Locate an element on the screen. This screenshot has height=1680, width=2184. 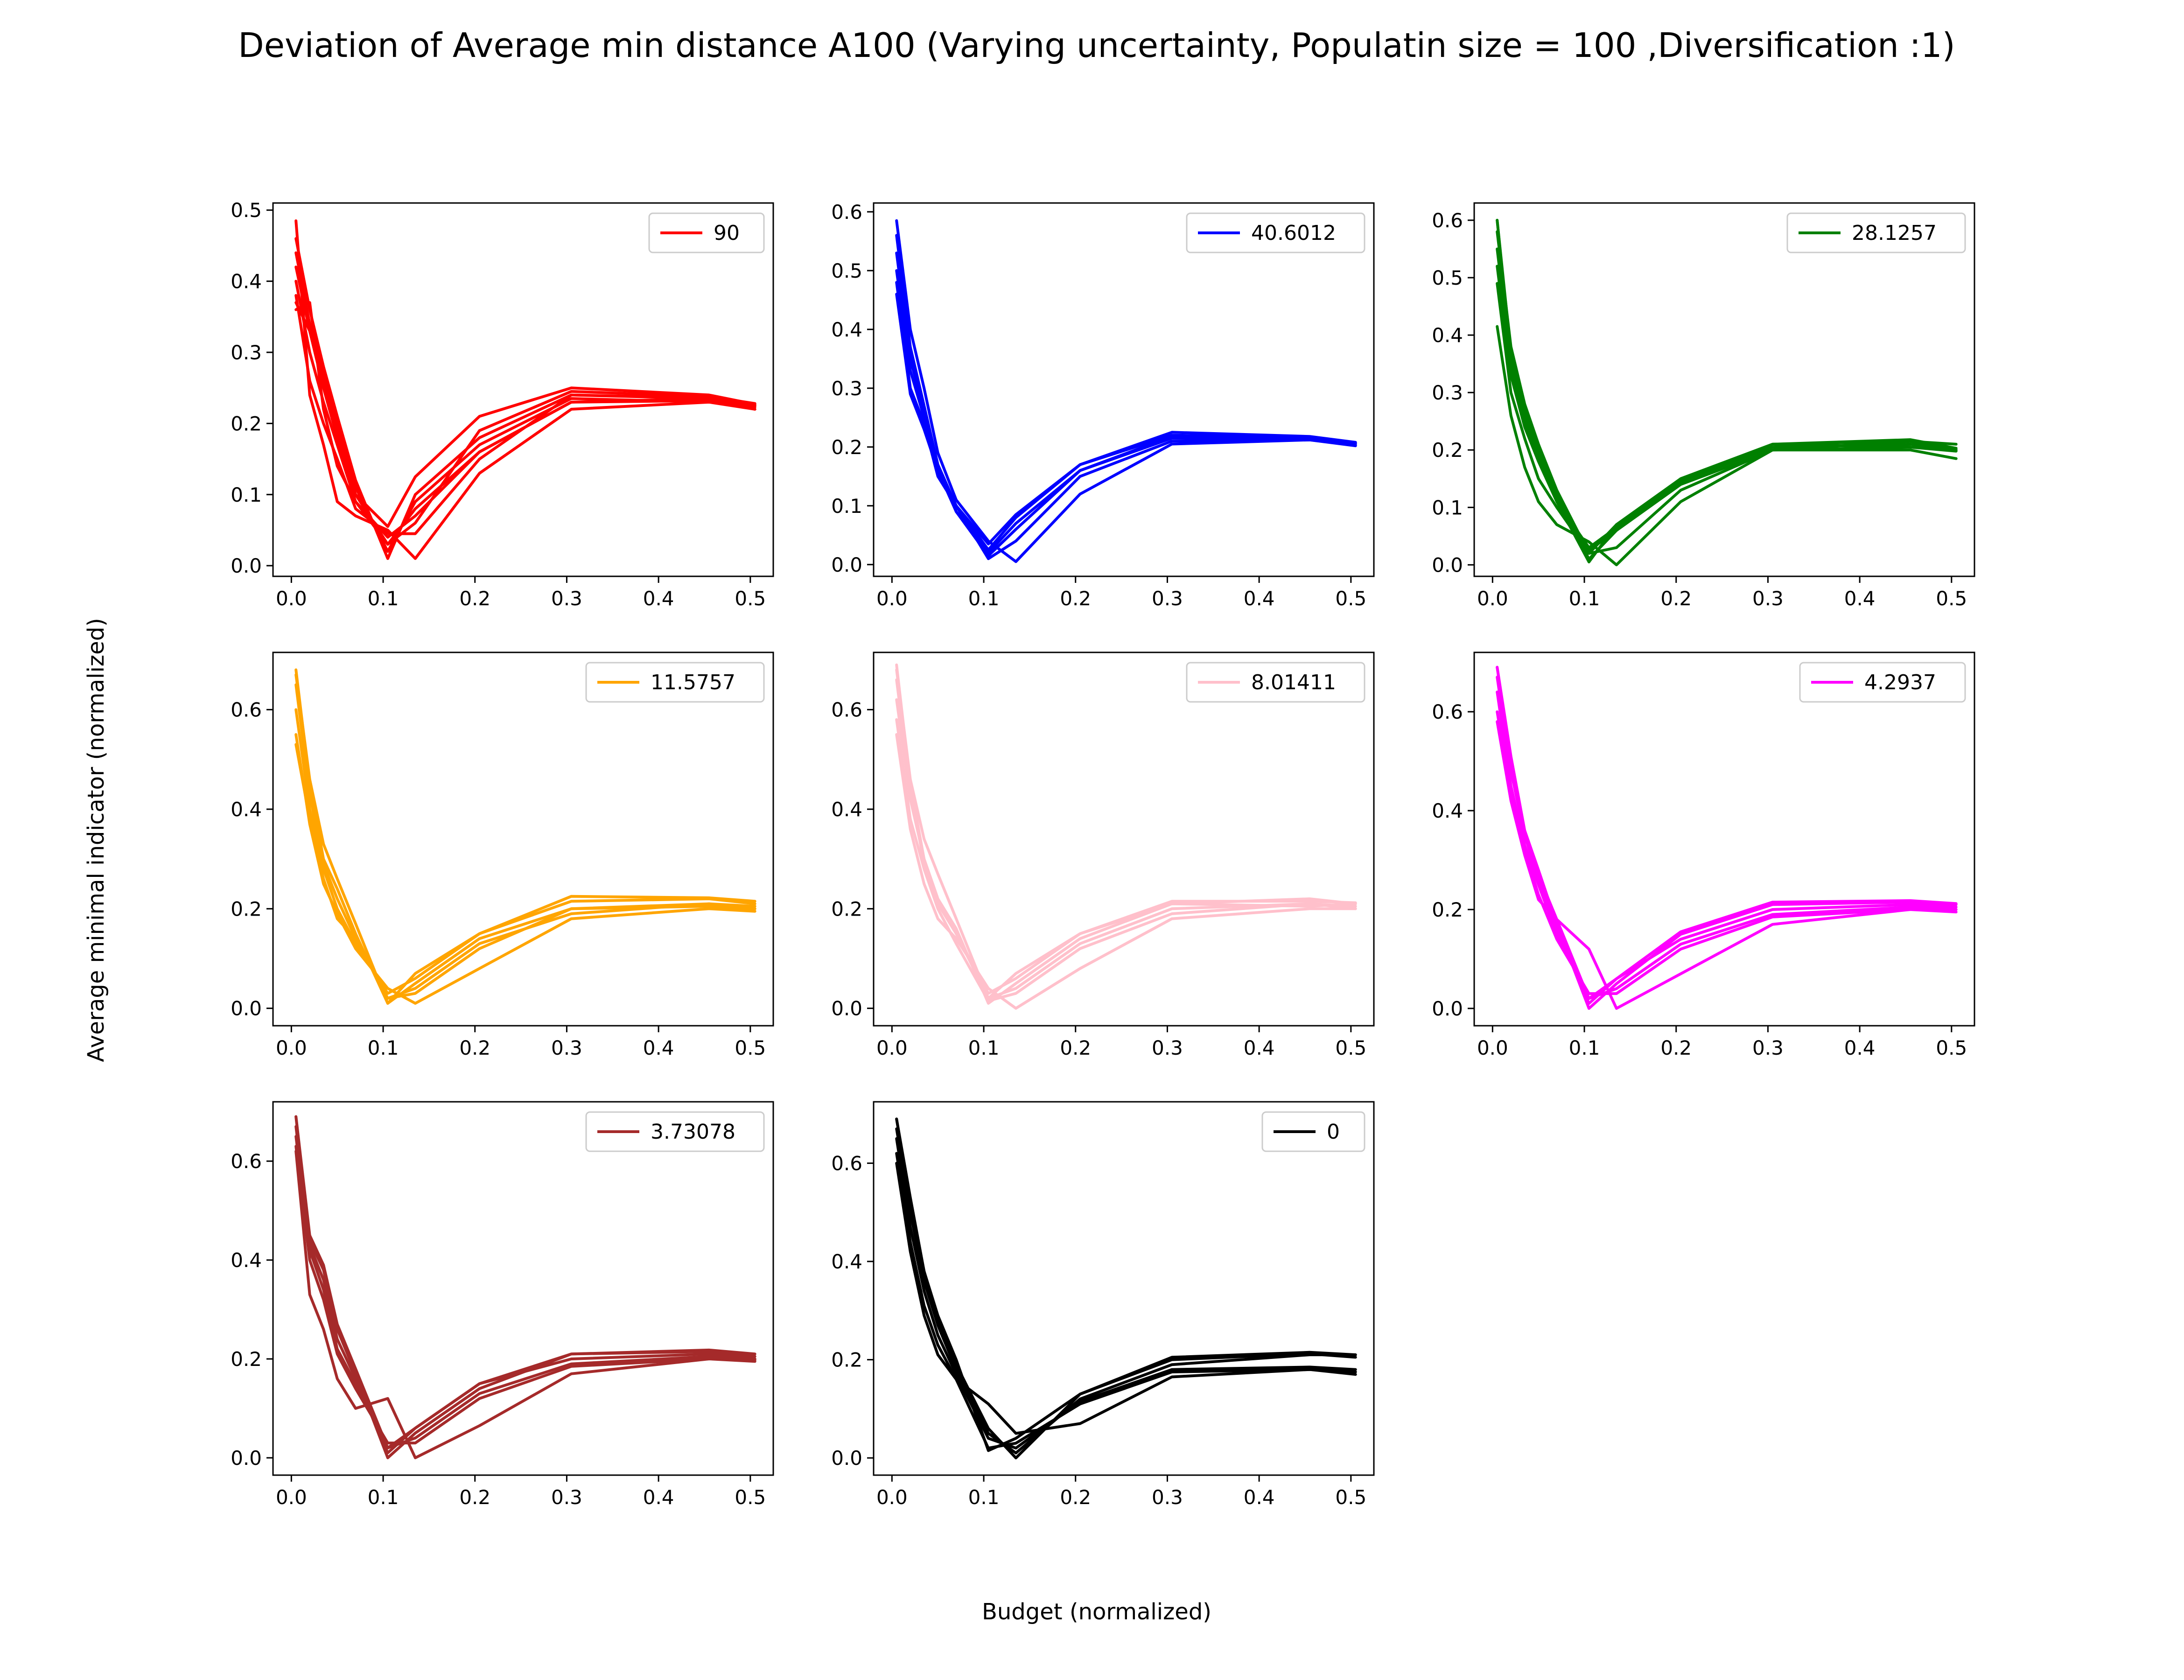
subplot-6: 0.0 0.1 0.2 0.3 0.4 0.5 0.0 0.2 0.4 0.6 4.2937 is located at coordinates (1703, 855).